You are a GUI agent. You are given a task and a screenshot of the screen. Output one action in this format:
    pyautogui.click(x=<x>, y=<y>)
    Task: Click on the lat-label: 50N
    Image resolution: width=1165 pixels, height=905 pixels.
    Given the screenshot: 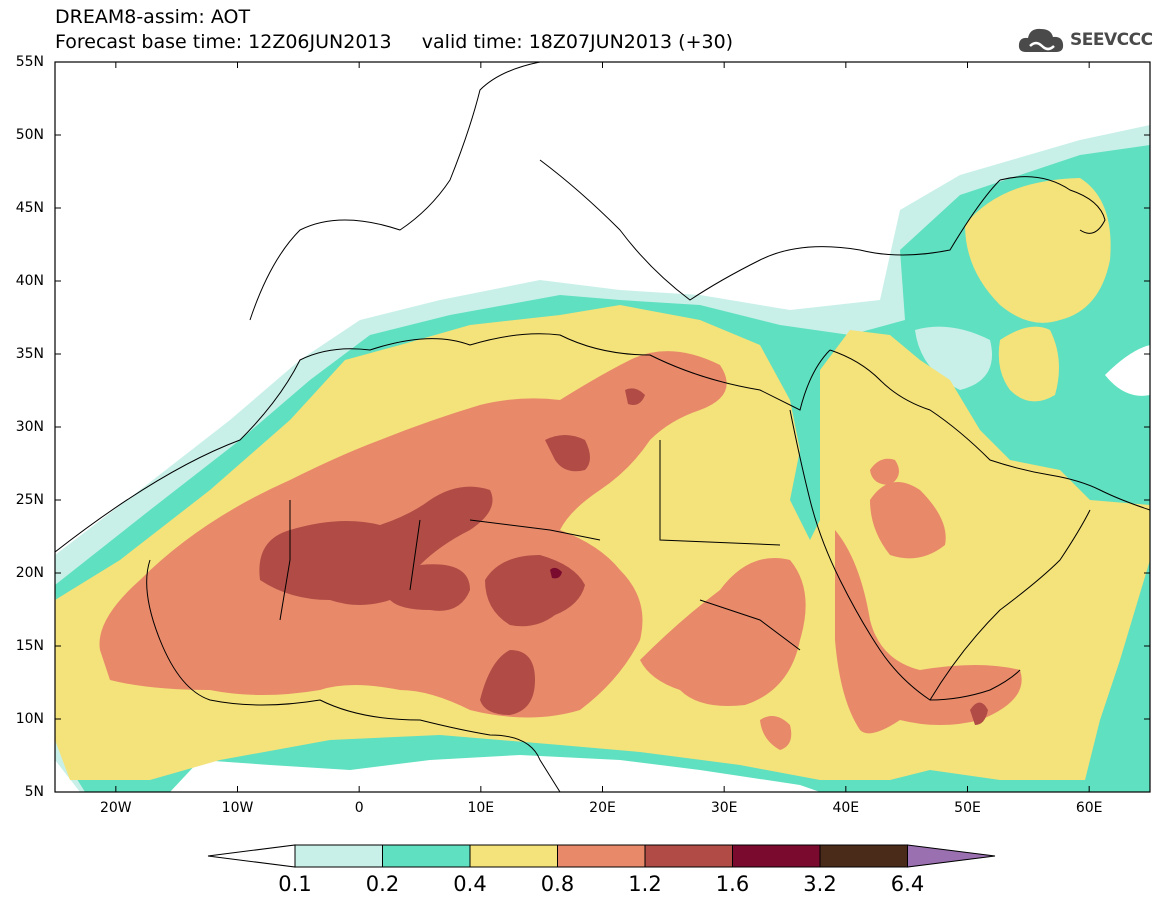 What is the action you would take?
    pyautogui.click(x=29, y=135)
    